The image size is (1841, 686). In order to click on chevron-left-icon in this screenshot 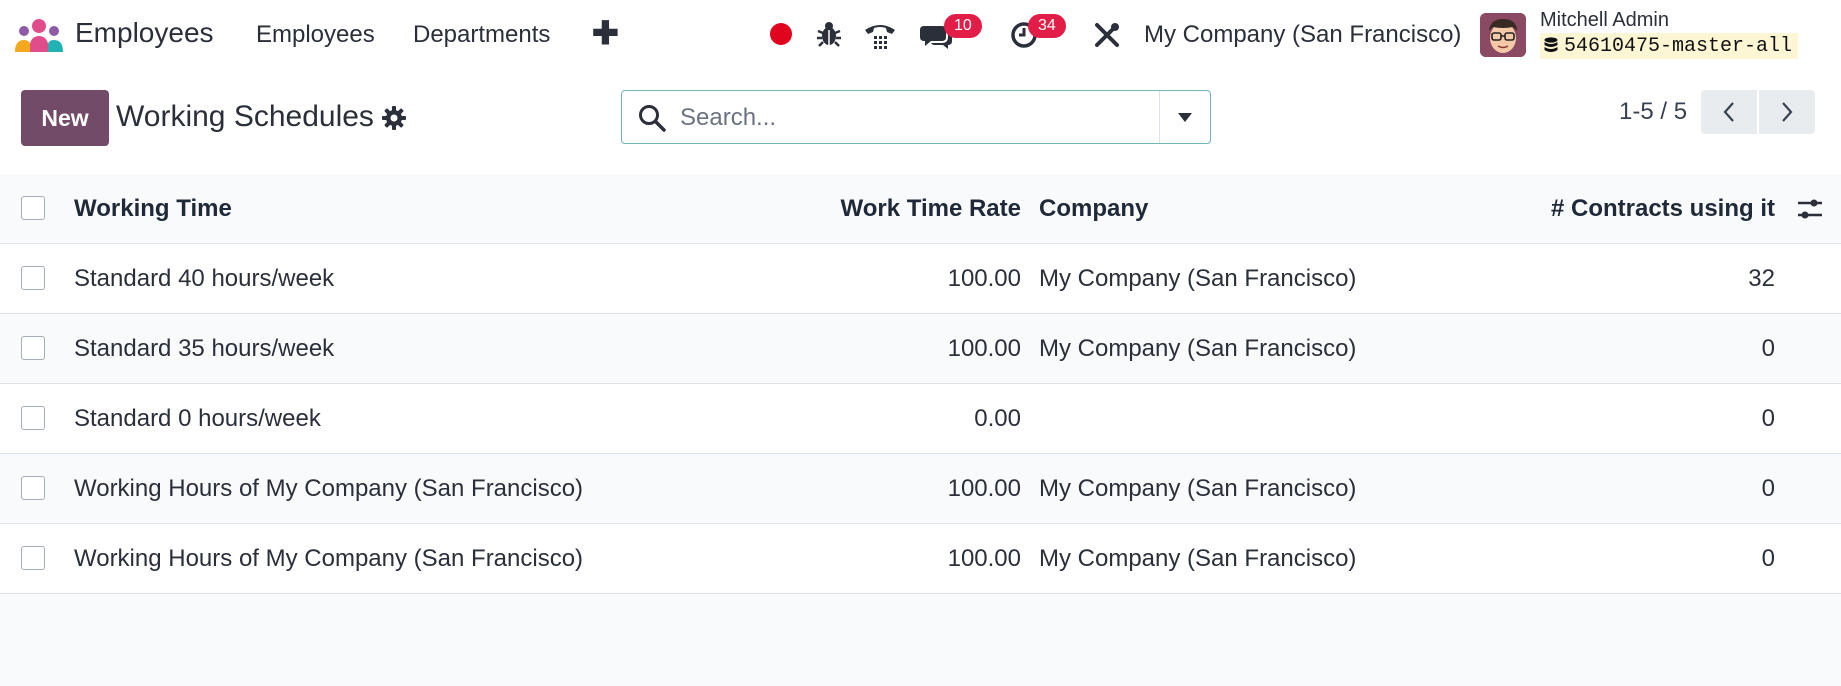, I will do `click(1728, 112)`.